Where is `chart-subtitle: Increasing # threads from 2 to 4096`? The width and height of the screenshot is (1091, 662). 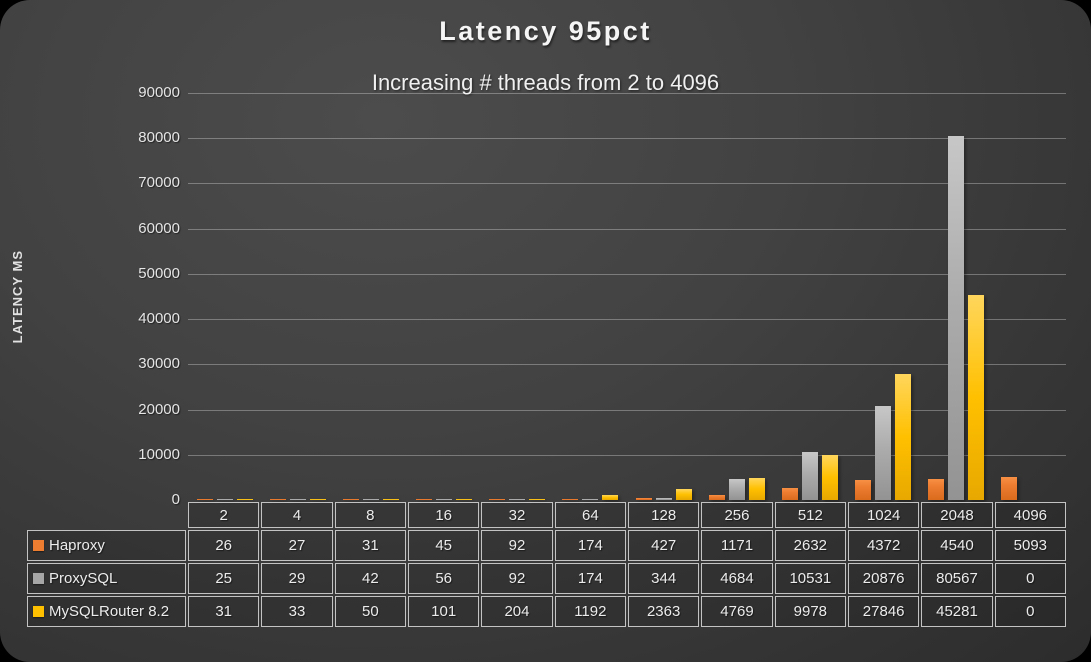
chart-subtitle: Increasing # threads from 2 to 4096 is located at coordinates (545, 82).